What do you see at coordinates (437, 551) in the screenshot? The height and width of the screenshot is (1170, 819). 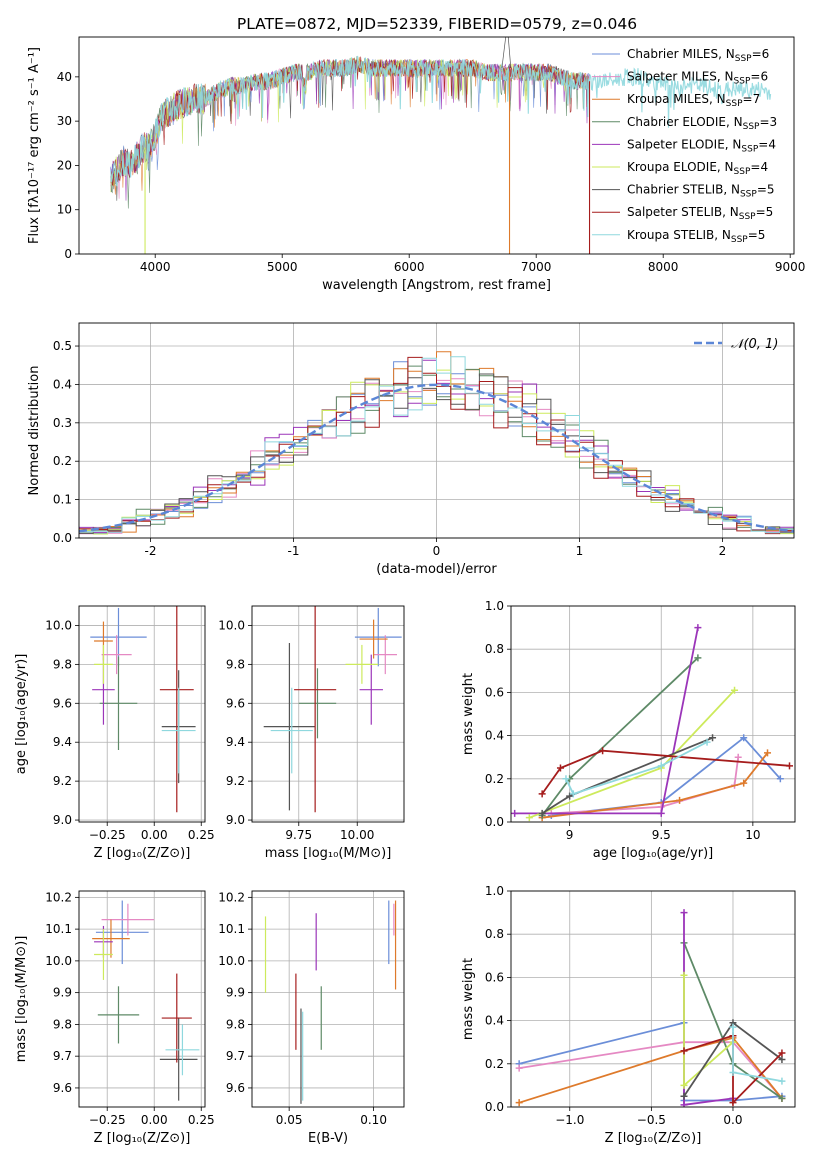 I see `x-tick-label: 0` at bounding box center [437, 551].